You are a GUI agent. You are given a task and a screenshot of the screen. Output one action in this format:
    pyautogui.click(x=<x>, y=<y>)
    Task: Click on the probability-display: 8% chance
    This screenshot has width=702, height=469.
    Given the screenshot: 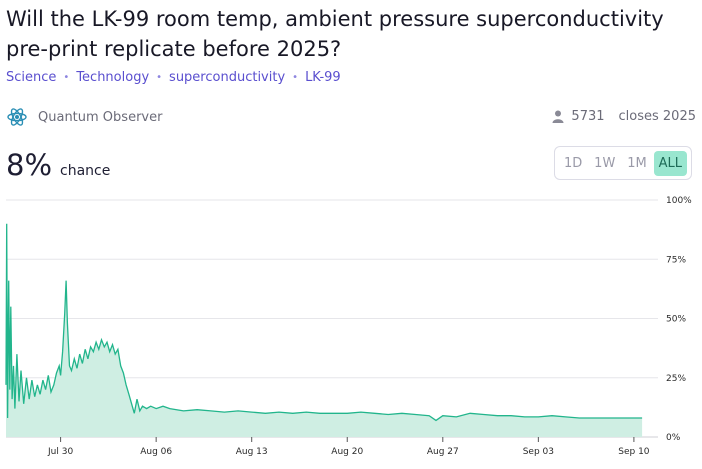 What is the action you would take?
    pyautogui.click(x=58, y=165)
    